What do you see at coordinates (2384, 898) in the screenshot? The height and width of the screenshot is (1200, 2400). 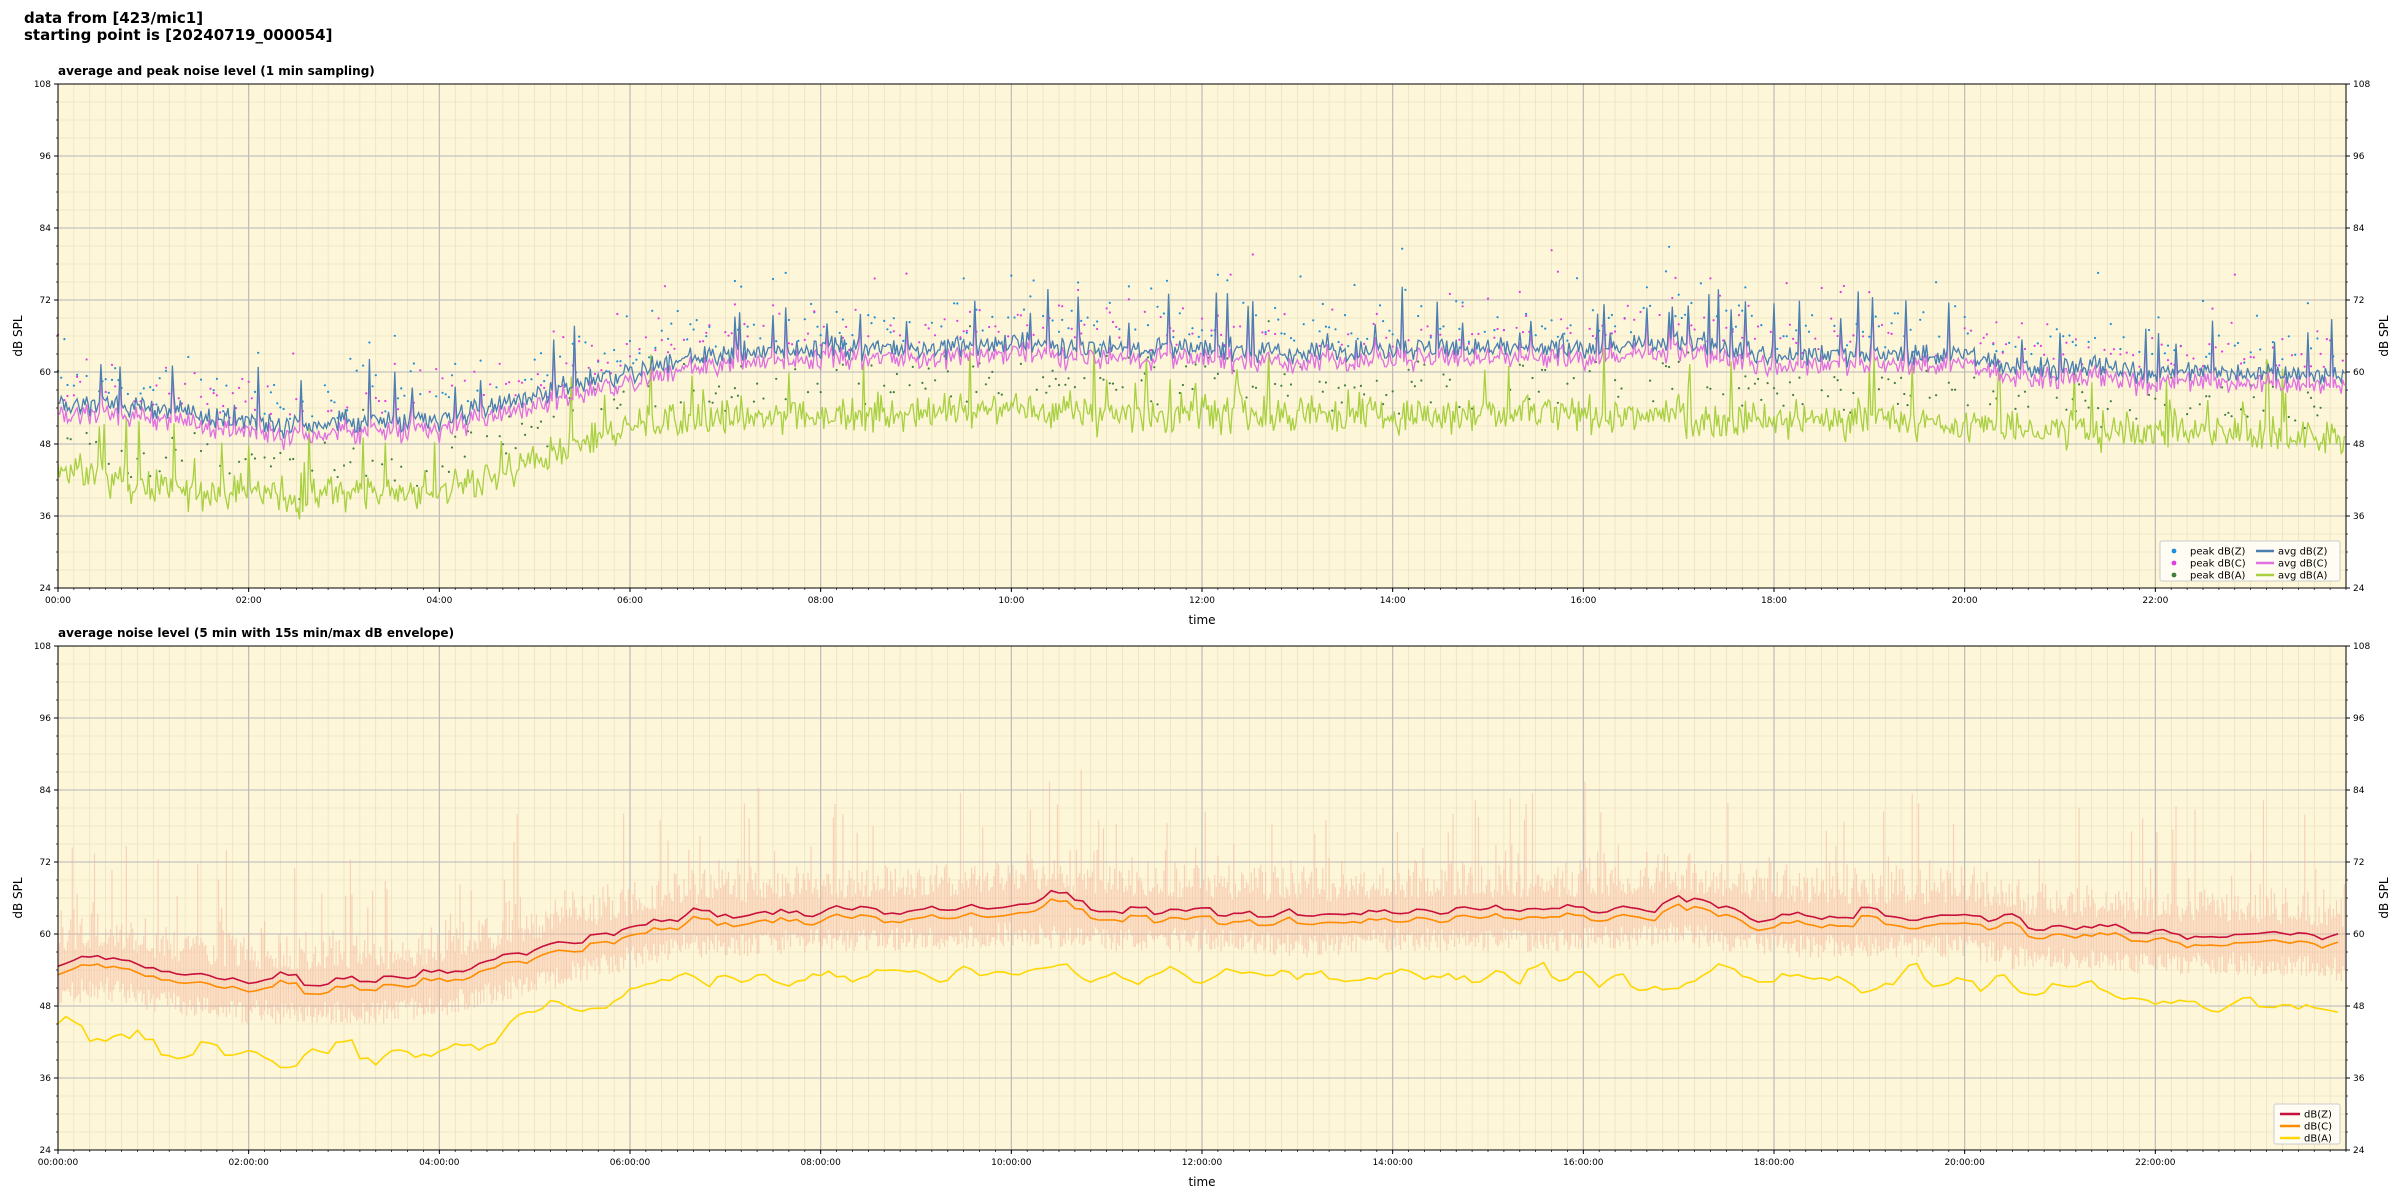 I see `y-axis-label-right: dB SPL` at bounding box center [2384, 898].